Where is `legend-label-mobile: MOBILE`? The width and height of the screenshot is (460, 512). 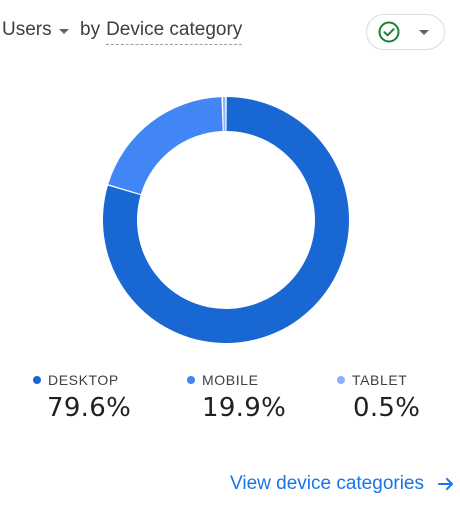 legend-label-mobile: MOBILE is located at coordinates (230, 380).